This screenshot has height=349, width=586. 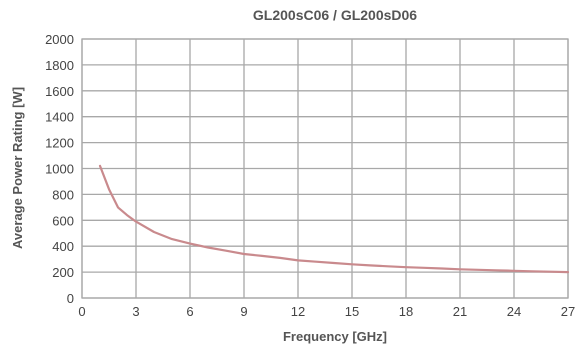 What do you see at coordinates (63, 272) in the screenshot?
I see `y-tick-label: 200` at bounding box center [63, 272].